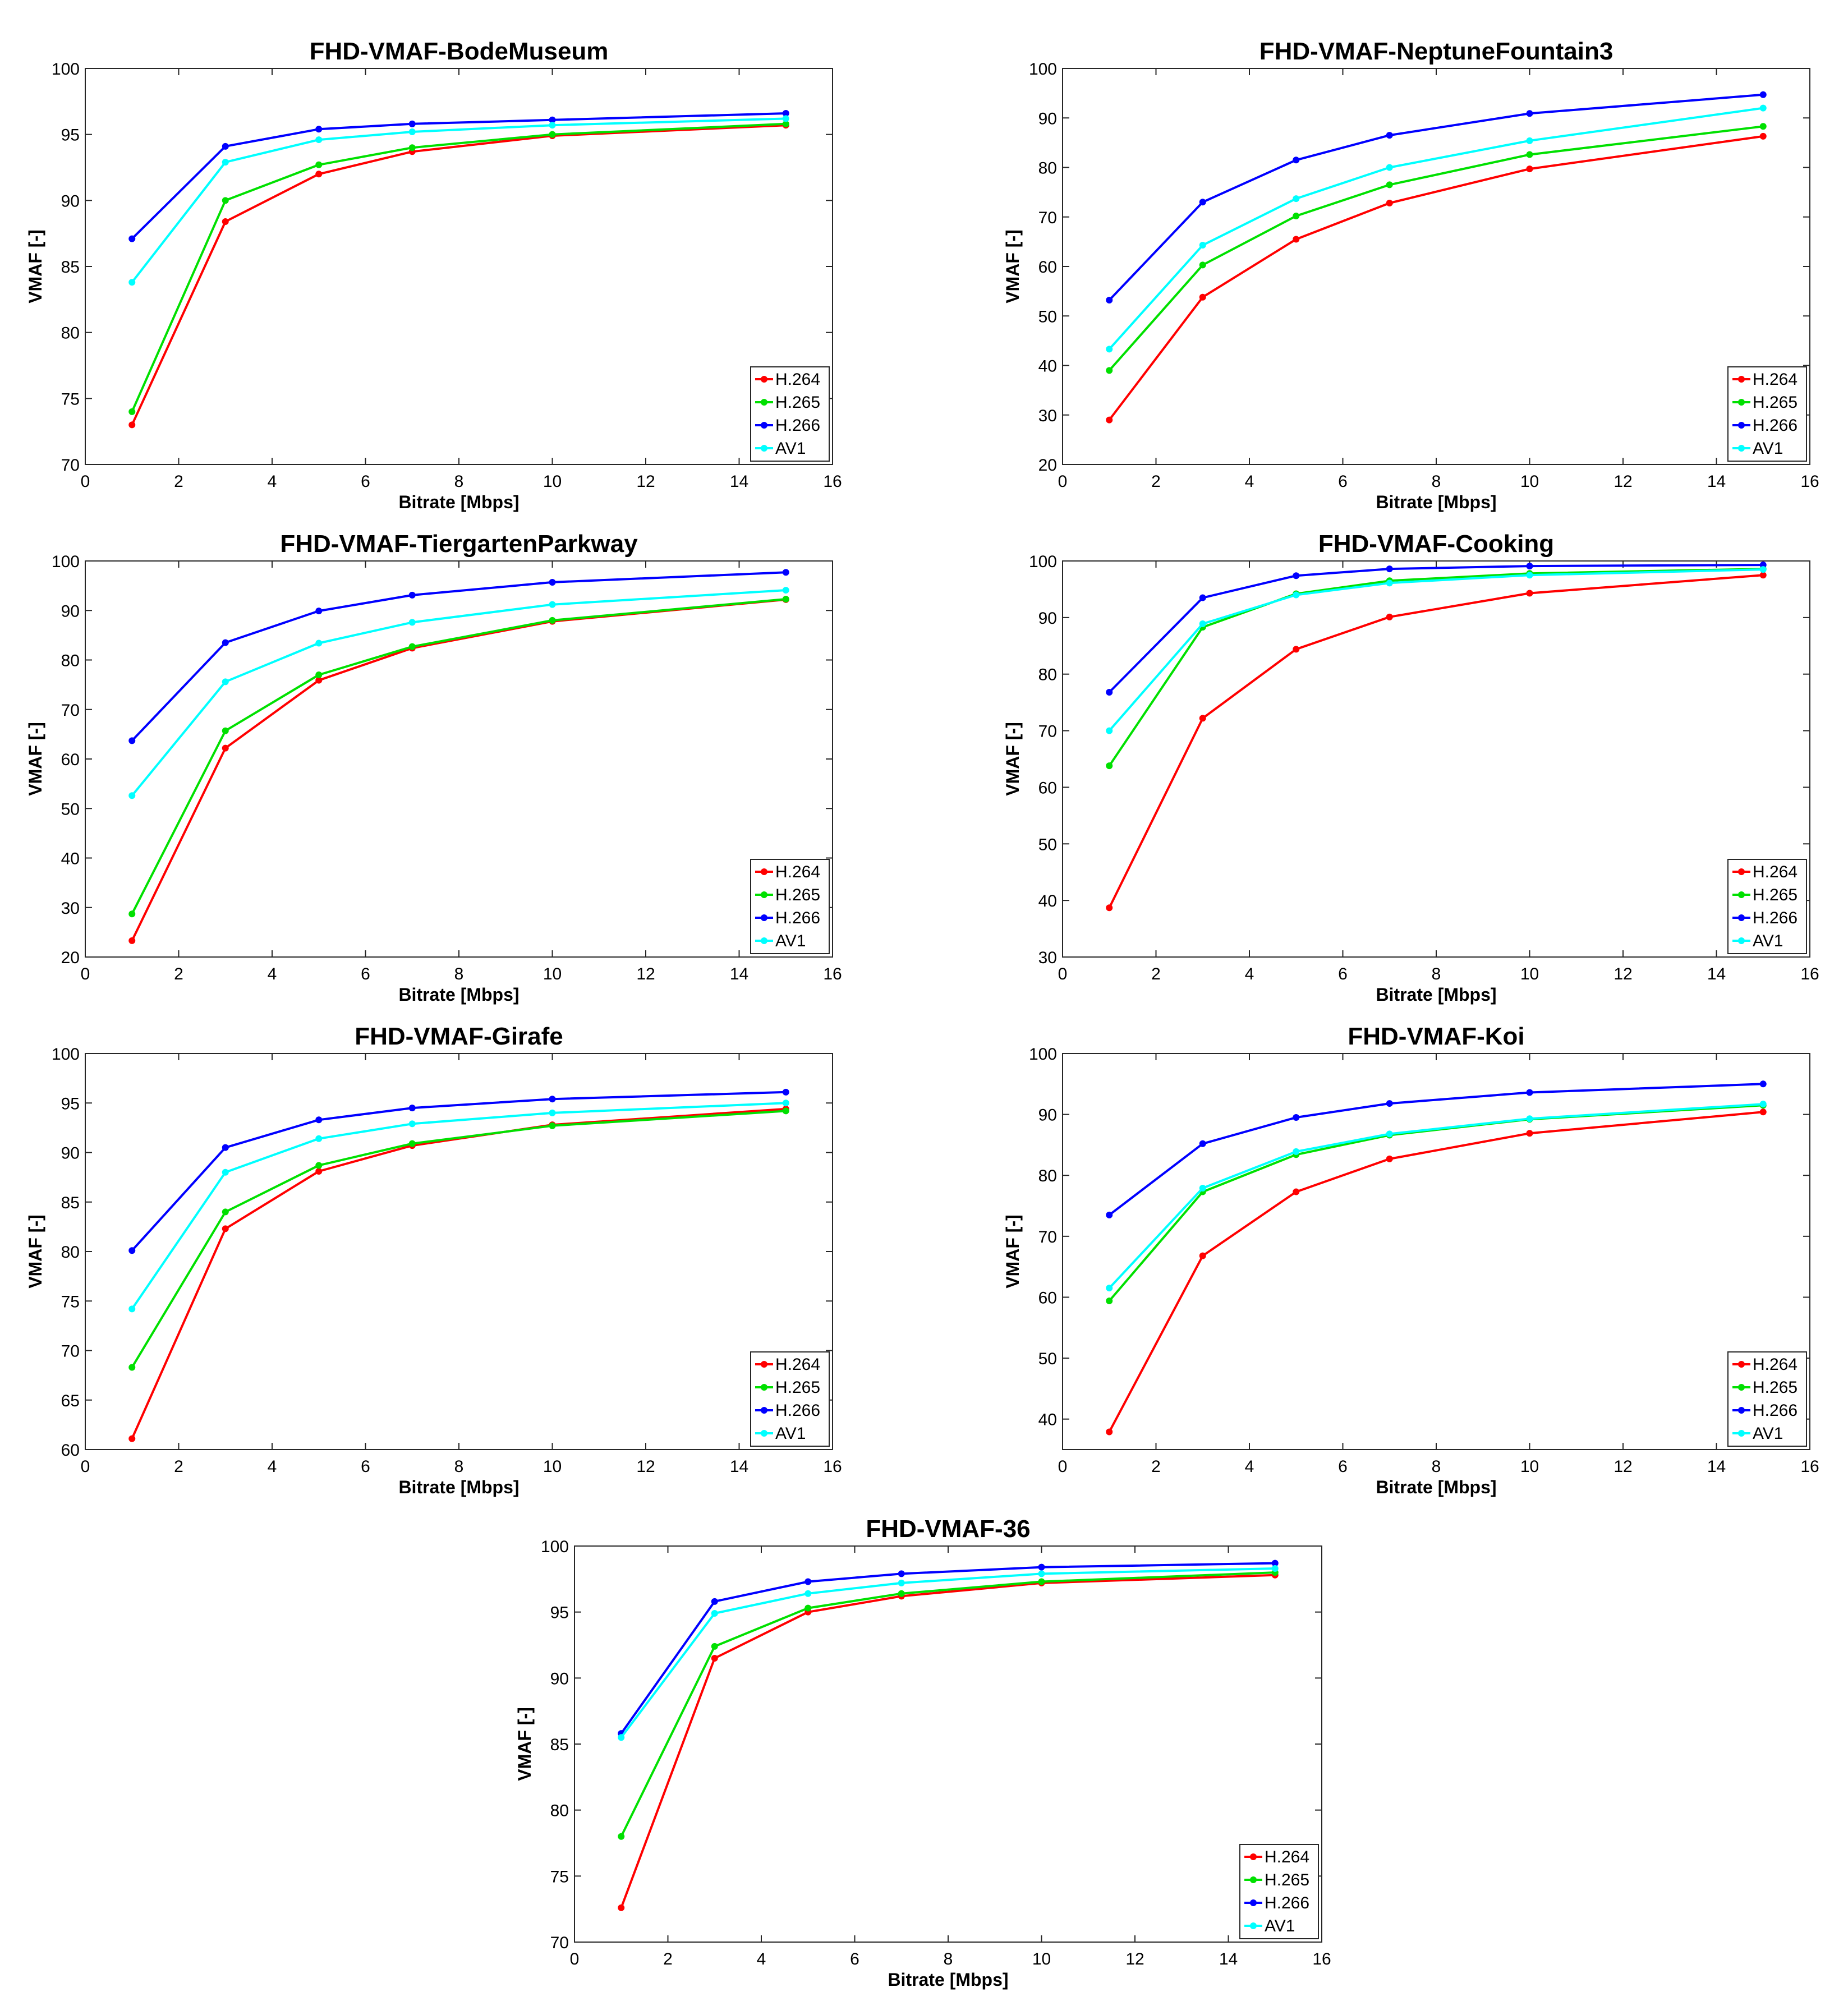  I want to click on y-tick-label: 40, so click(1047, 1420).